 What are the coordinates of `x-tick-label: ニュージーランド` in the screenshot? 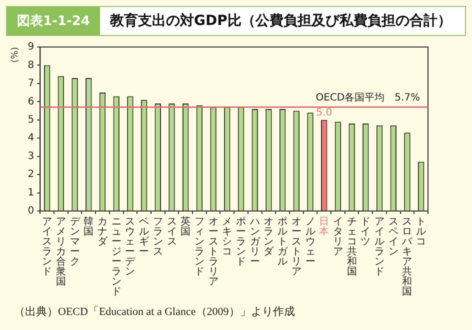 It's located at (116, 257).